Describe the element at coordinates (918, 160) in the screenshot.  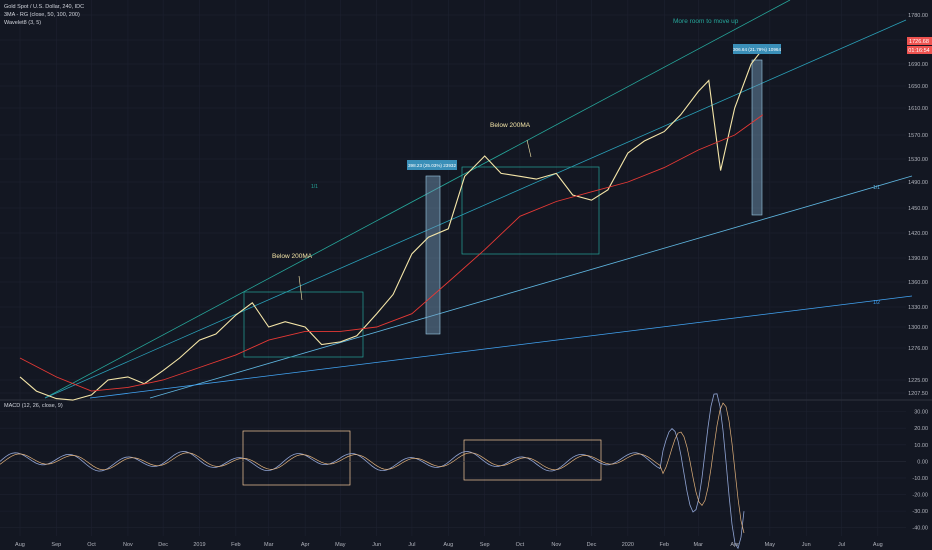
I see `y-tick-label-10: 1530.00` at that location.